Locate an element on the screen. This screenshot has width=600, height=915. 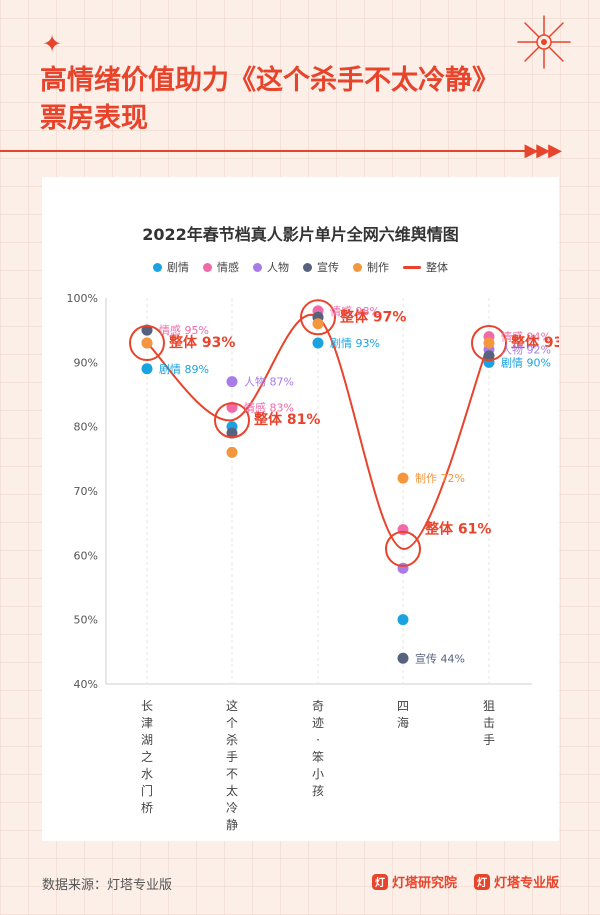
firework-icon is located at coordinates (544, 42).